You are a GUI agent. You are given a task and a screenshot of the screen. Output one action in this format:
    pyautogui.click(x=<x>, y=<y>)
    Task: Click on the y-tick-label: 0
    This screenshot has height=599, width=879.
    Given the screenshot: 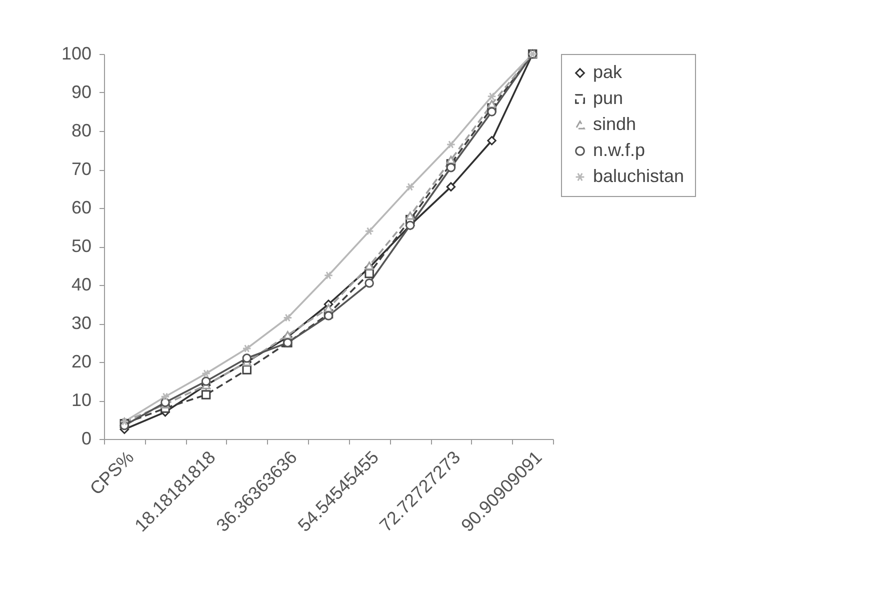 What is the action you would take?
    pyautogui.click(x=86, y=438)
    